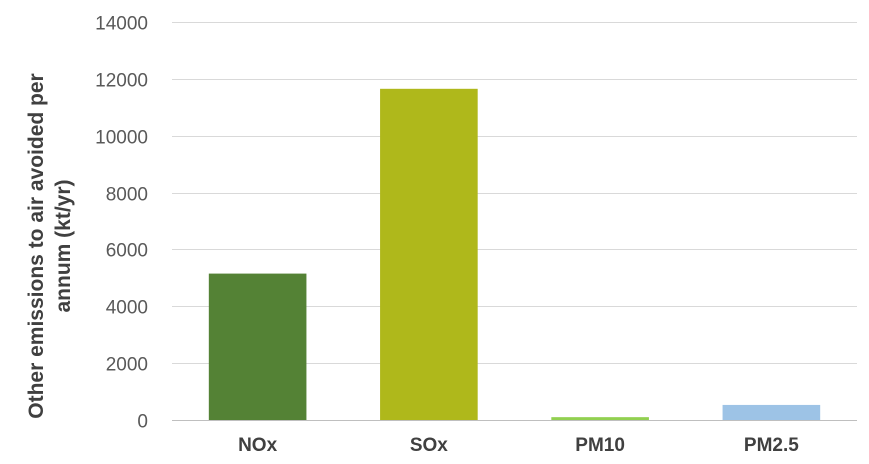 The width and height of the screenshot is (869, 464). What do you see at coordinates (429, 445) in the screenshot?
I see `x-category-label: SOx` at bounding box center [429, 445].